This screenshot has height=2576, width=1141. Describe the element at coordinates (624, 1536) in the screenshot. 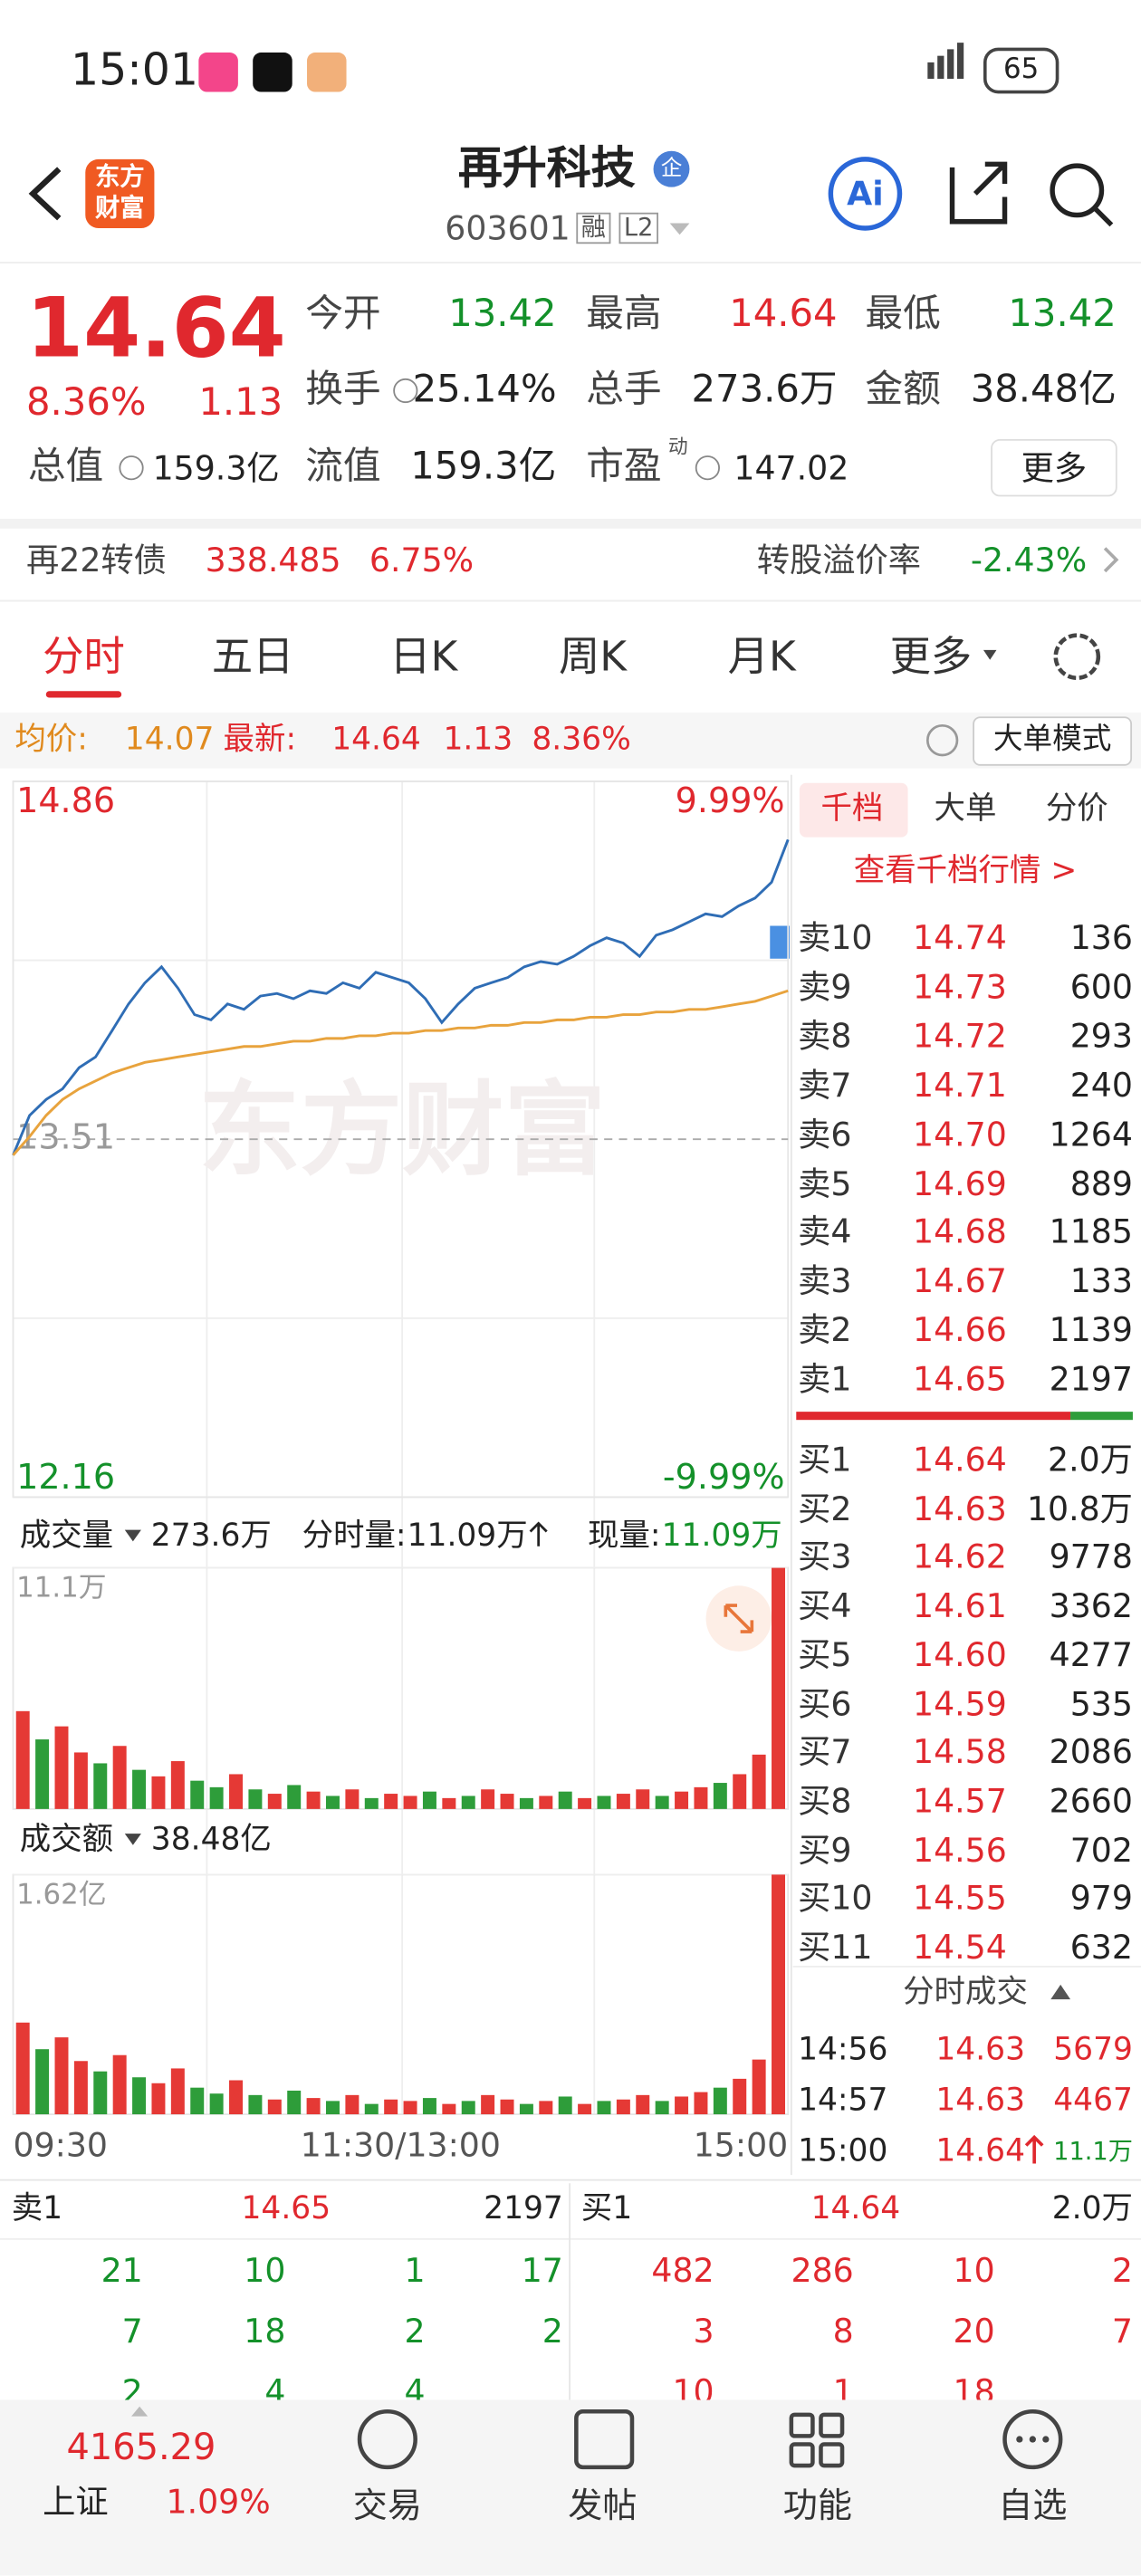

I see `now-label: 现量:` at that location.